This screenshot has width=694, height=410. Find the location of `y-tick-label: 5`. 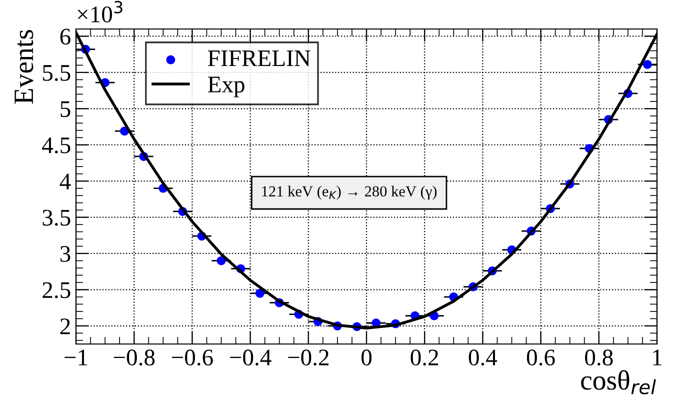

y-tick-label: 5 is located at coordinates (65, 109).